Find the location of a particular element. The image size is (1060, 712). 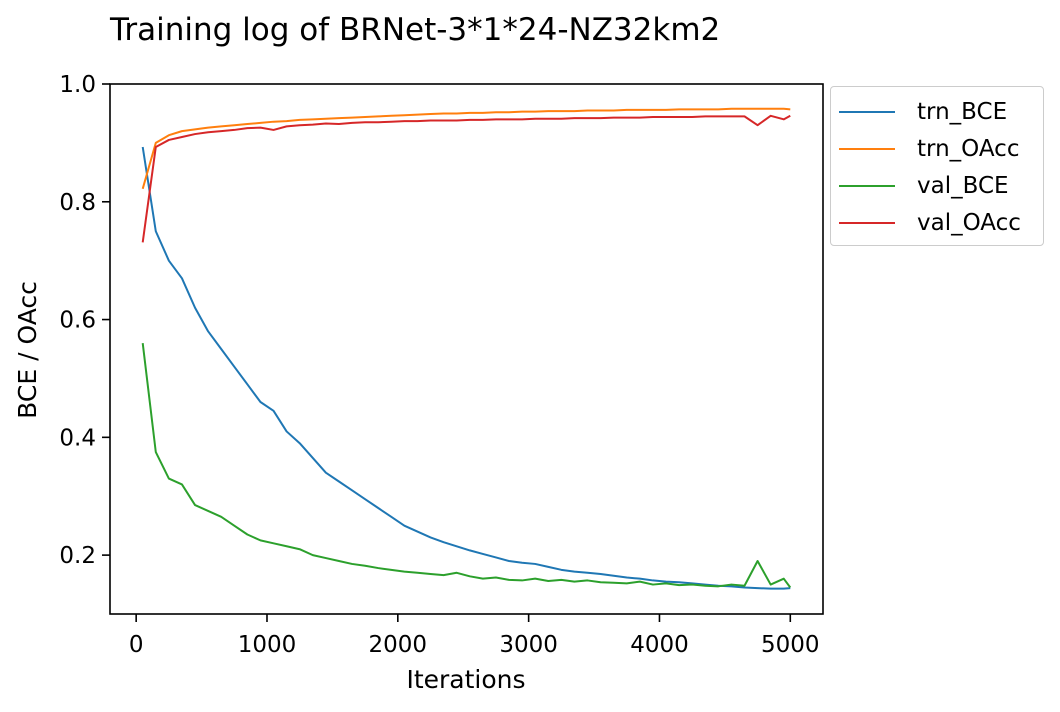

y-tick-label: 0.4 is located at coordinates (77, 438).